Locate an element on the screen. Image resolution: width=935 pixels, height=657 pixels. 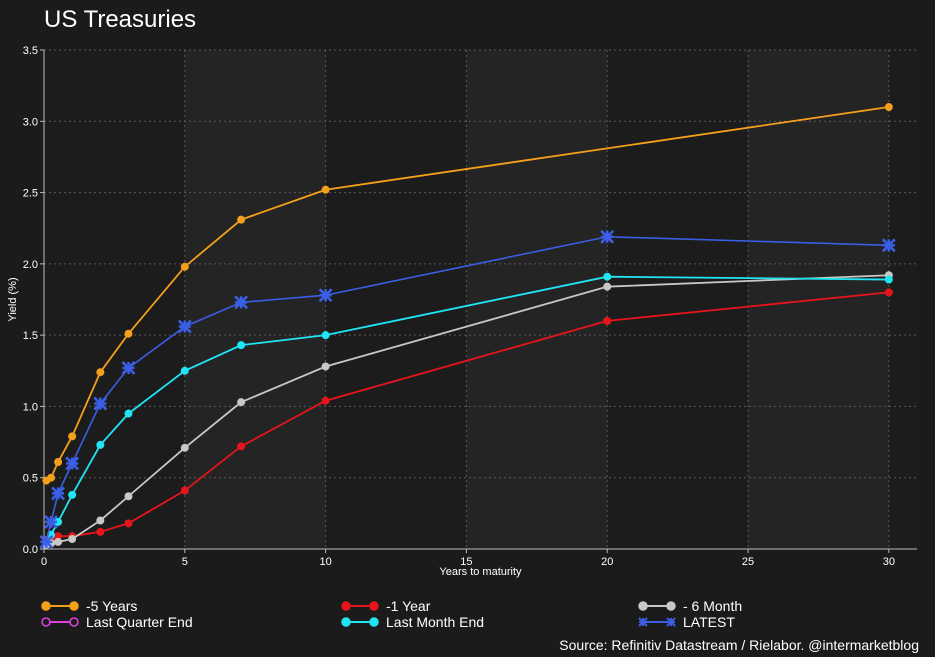
y-tick-label: 2.5 is located at coordinates (30, 194).